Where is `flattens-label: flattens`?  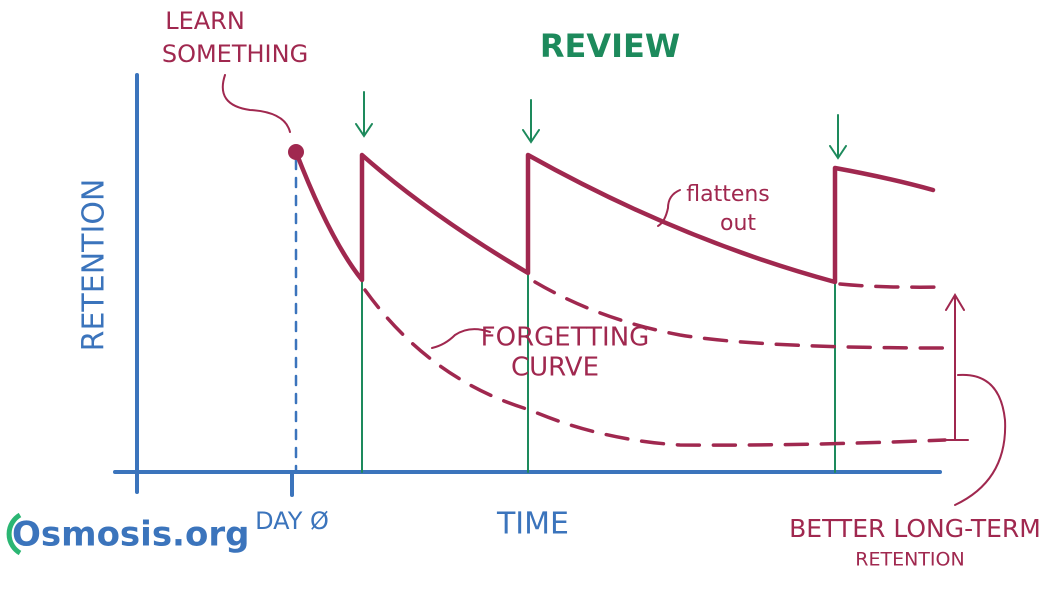 flattens-label: flattens is located at coordinates (728, 194).